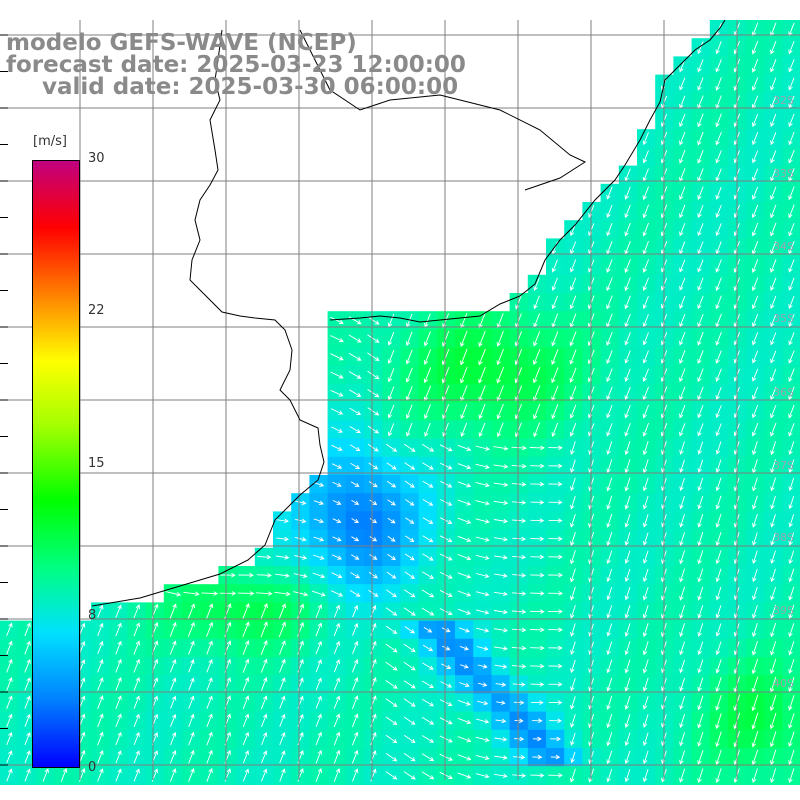 This screenshot has height=800, width=800. What do you see at coordinates (96, 310) in the screenshot?
I see `colorbar-tick-22: 22` at bounding box center [96, 310].